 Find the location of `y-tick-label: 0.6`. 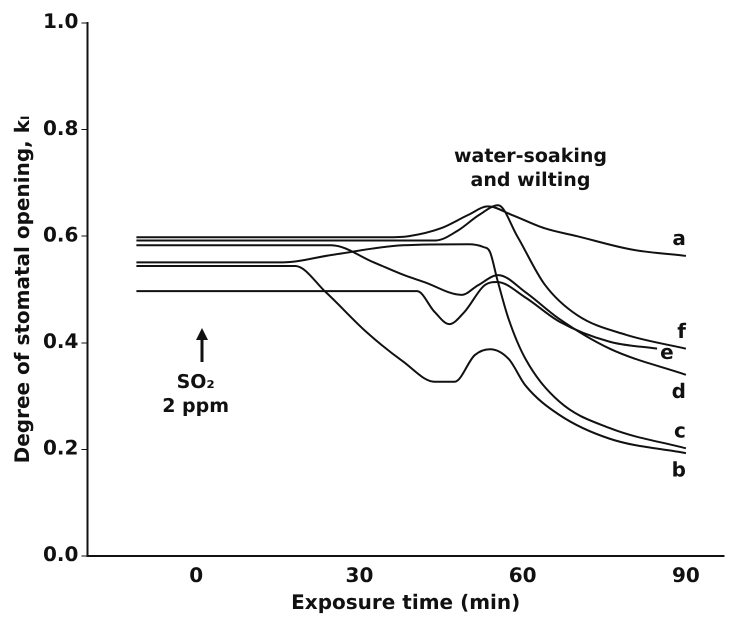

y-tick-label: 0.6 is located at coordinates (60, 234).